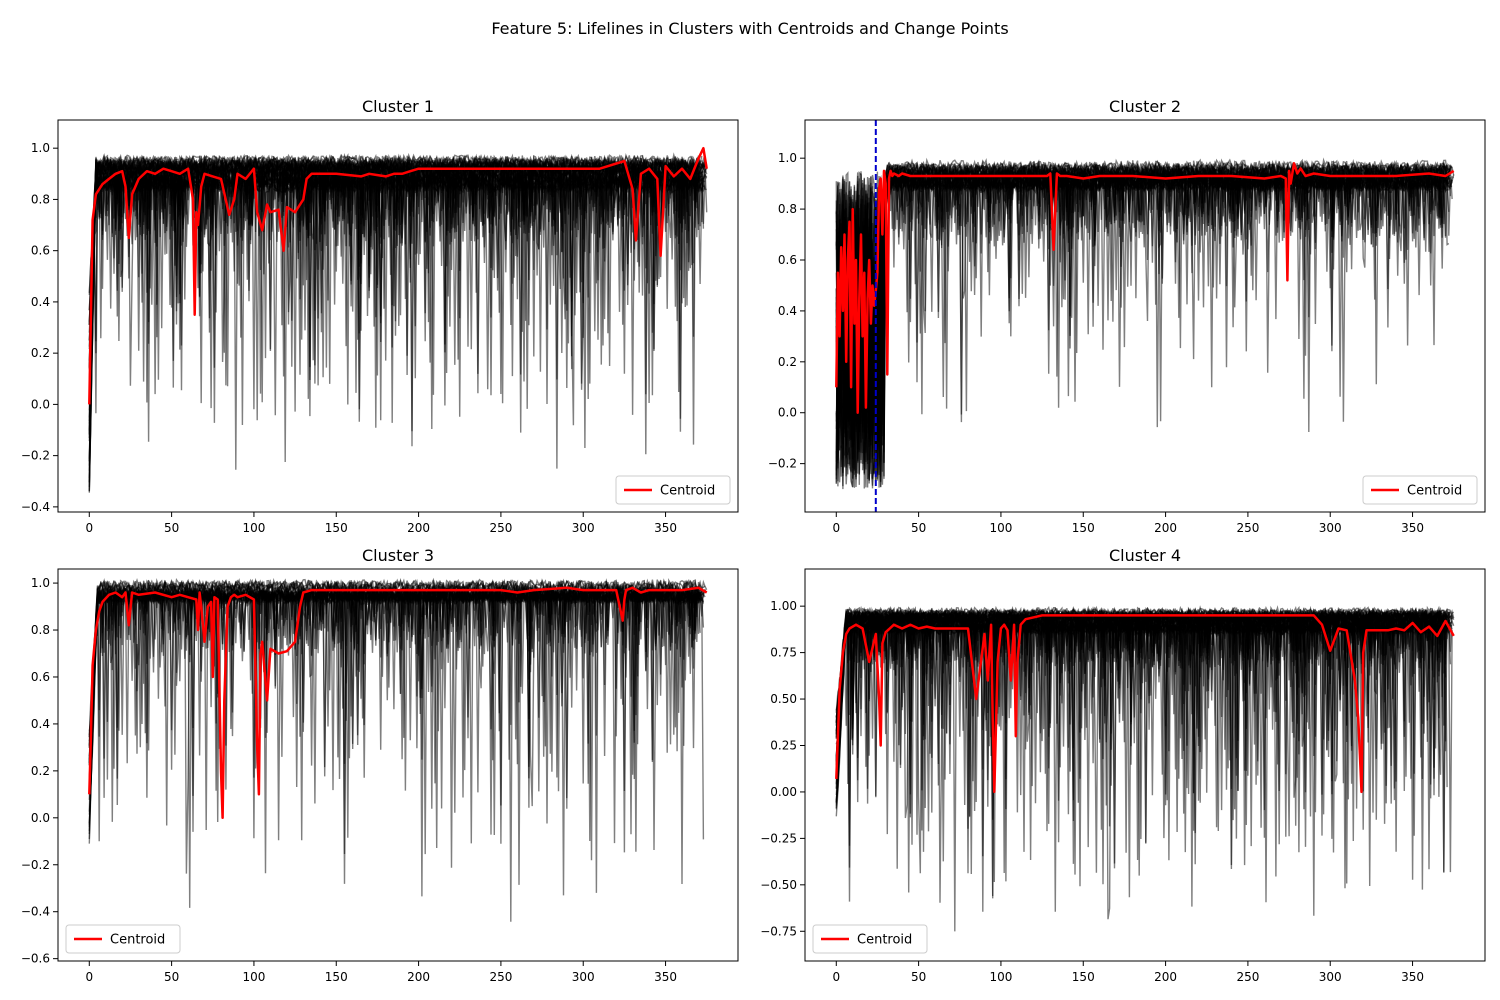  Describe the element at coordinates (398, 555) in the screenshot. I see `panel-title: Cluster 3` at that location.